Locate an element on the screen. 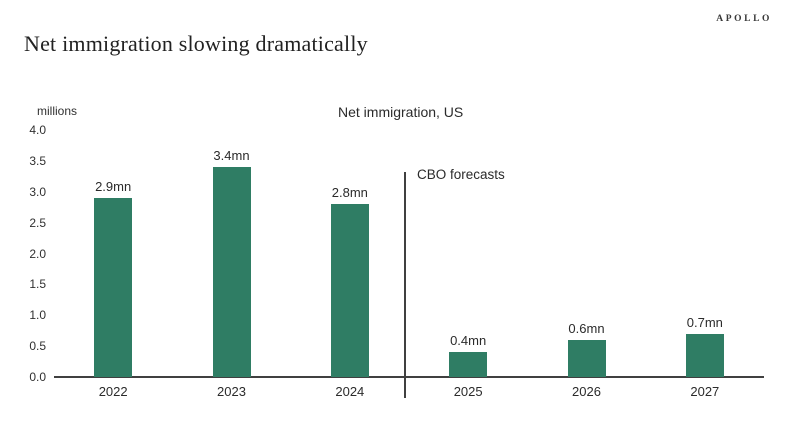 The width and height of the screenshot is (800, 421). y-tick-label: 4.0 is located at coordinates (37, 130).